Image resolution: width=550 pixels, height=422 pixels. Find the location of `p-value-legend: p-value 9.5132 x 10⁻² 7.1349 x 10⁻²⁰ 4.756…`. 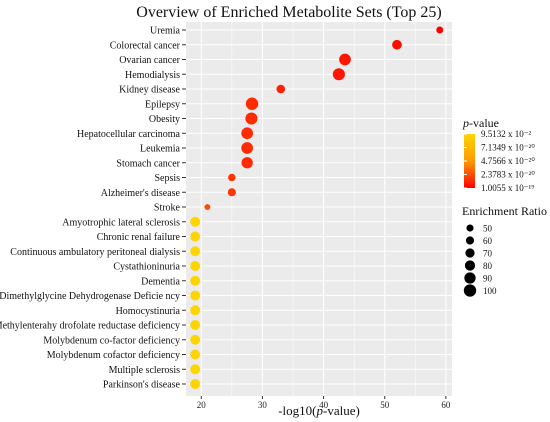

p-value-legend: p-value 9.5132 x 10⁻² 7.1349 x 10⁻²⁰ 4.756… is located at coordinates (498, 154).